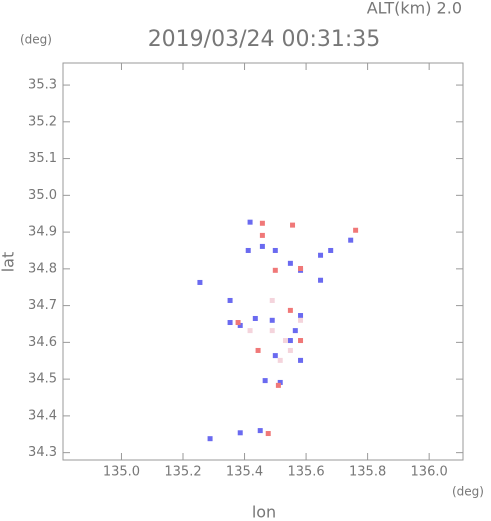 Image resolution: width=491 pixels, height=521 pixels. What do you see at coordinates (42, 232) in the screenshot?
I see `y-tick-label: 34.9` at bounding box center [42, 232].